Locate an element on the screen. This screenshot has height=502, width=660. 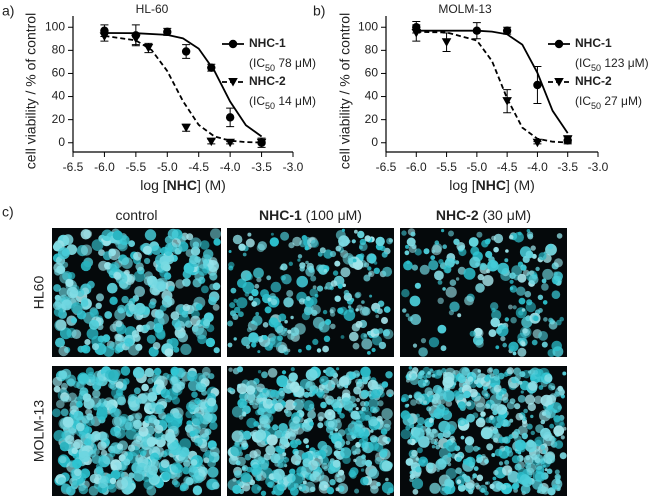
legend-note-part: (IC is located at coordinates (257, 101).